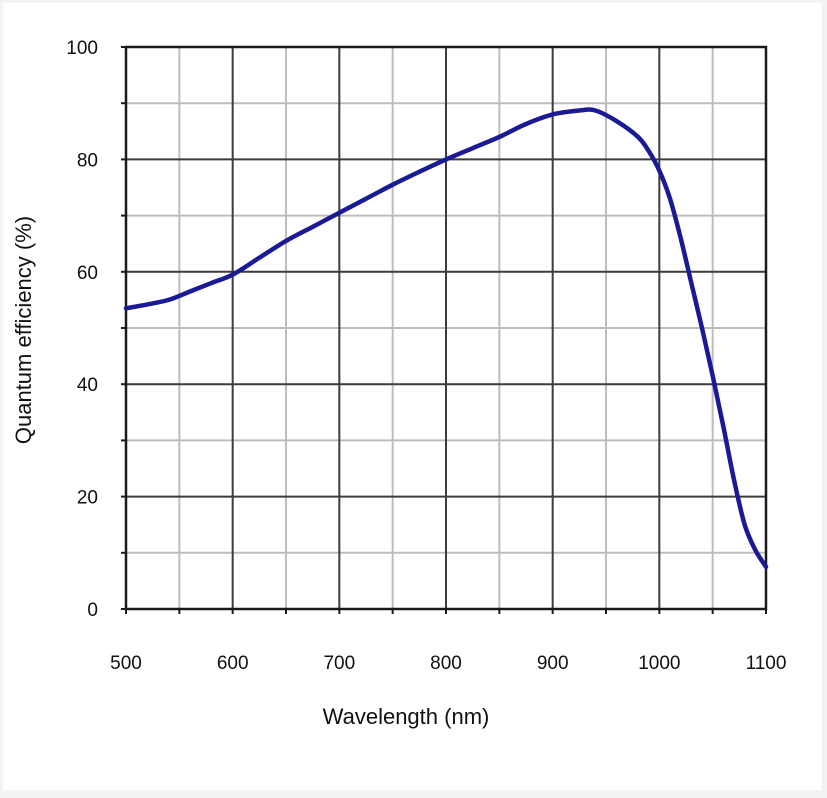 The image size is (827, 798). I want to click on y-tick-label-100: 100, so click(82, 48).